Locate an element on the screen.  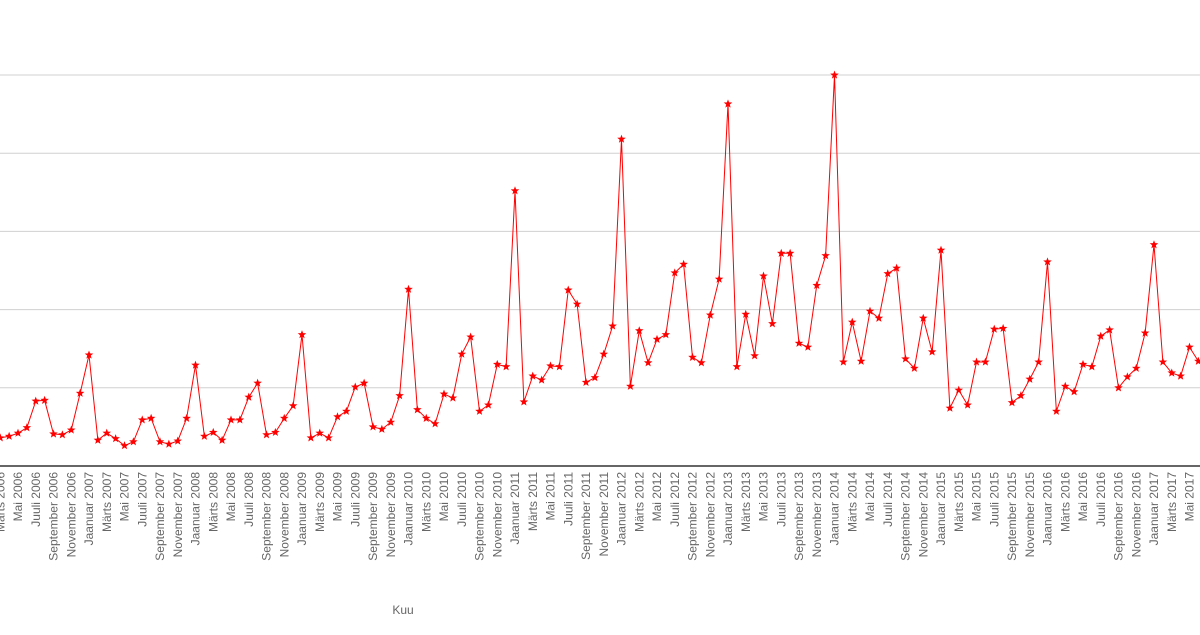
x-tick-label: Jaanuar 2009 is located at coordinates (302, 509).